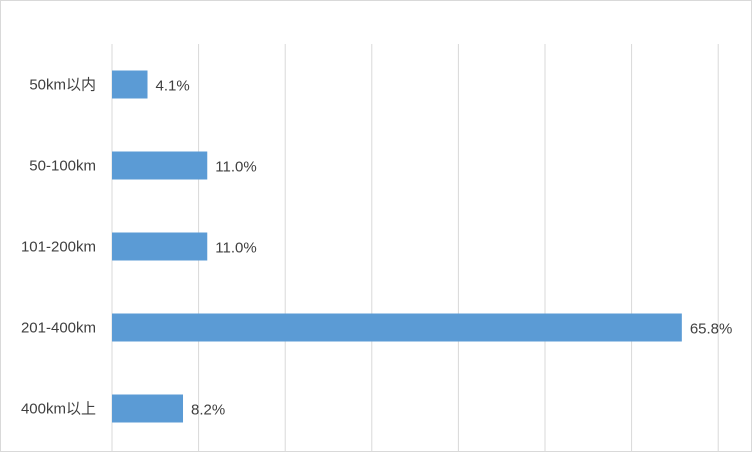 The image size is (752, 452). Describe the element at coordinates (58, 409) in the screenshot. I see `category-label: 400km以上` at that location.